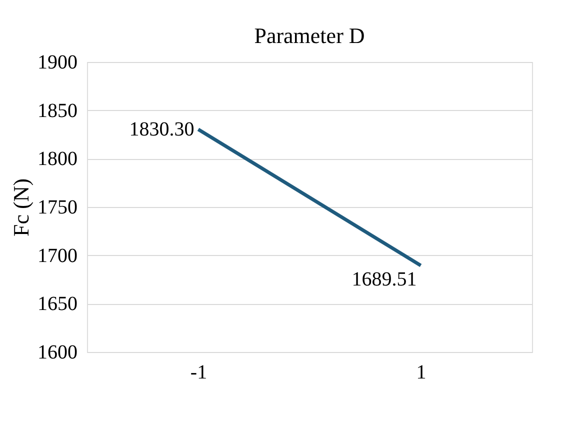  Describe the element at coordinates (58, 63) in the screenshot. I see `y-tick-label: 1900` at that location.